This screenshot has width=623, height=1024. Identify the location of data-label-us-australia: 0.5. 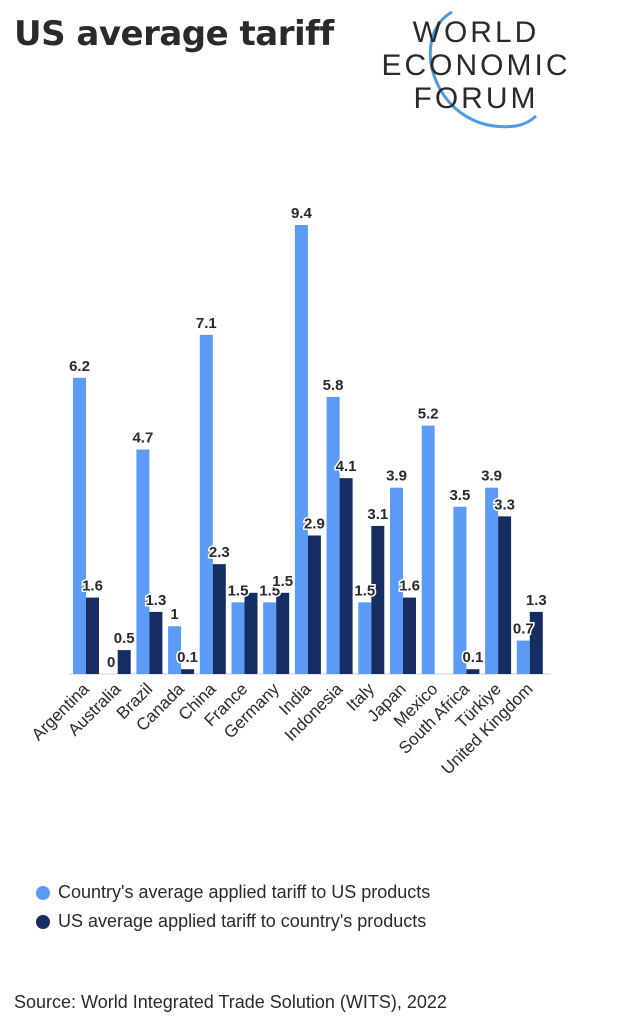
(124, 638).